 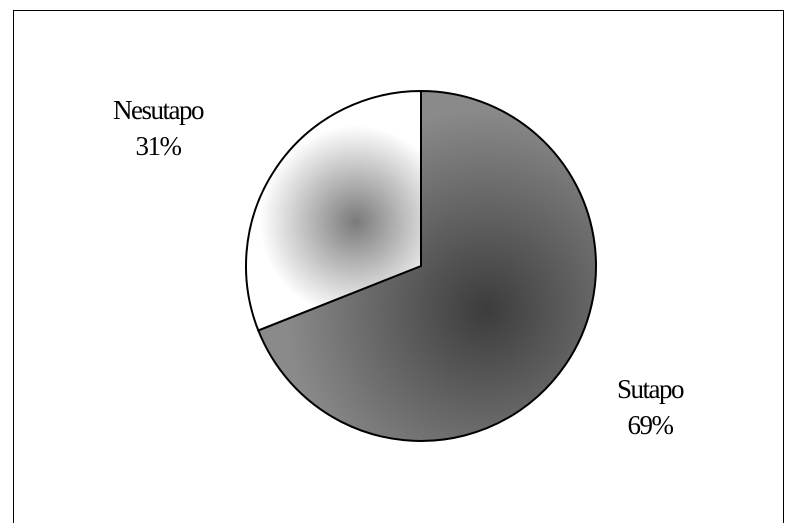 I want to click on slice-label-nesutapo: Nesutapo 31%, so click(x=158, y=128).